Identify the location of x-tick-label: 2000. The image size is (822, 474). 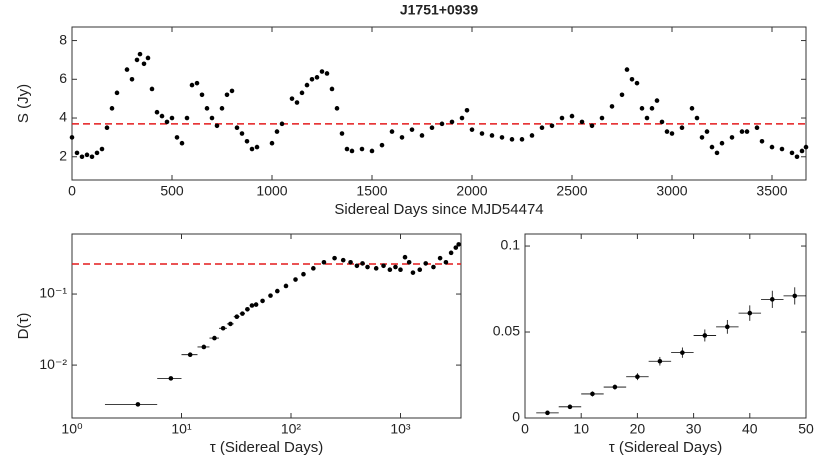
(471, 191).